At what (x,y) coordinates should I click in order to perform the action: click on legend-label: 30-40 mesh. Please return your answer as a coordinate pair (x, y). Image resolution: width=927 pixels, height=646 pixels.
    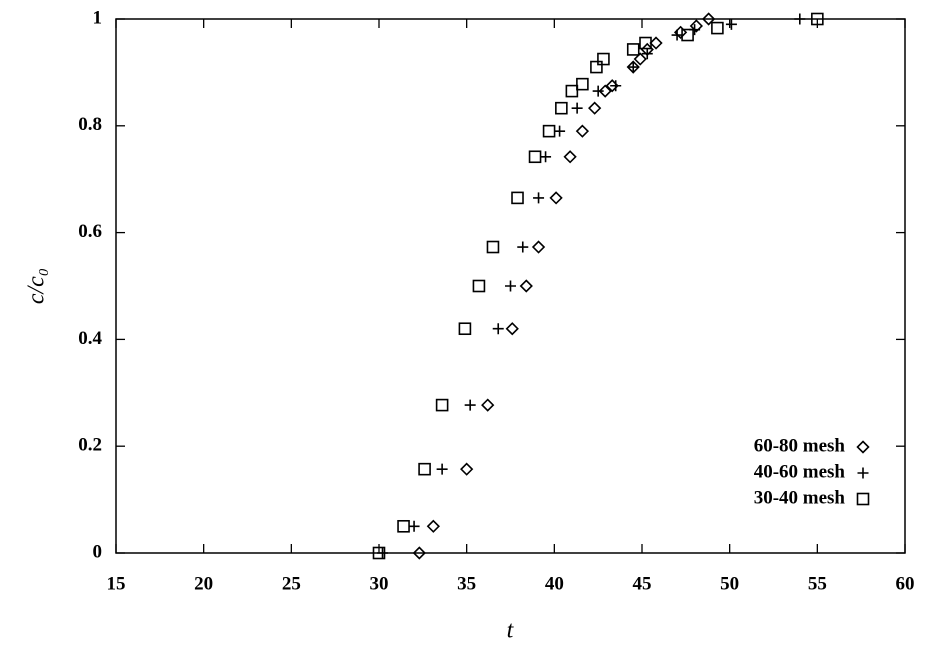
    Looking at the image, I should click on (800, 497).